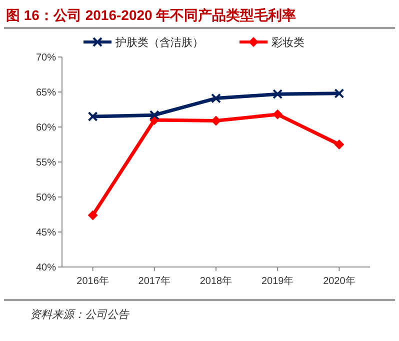 Image resolution: width=399 pixels, height=341 pixels. What do you see at coordinates (277, 281) in the screenshot?
I see `x-tick-label: 2019年` at bounding box center [277, 281].